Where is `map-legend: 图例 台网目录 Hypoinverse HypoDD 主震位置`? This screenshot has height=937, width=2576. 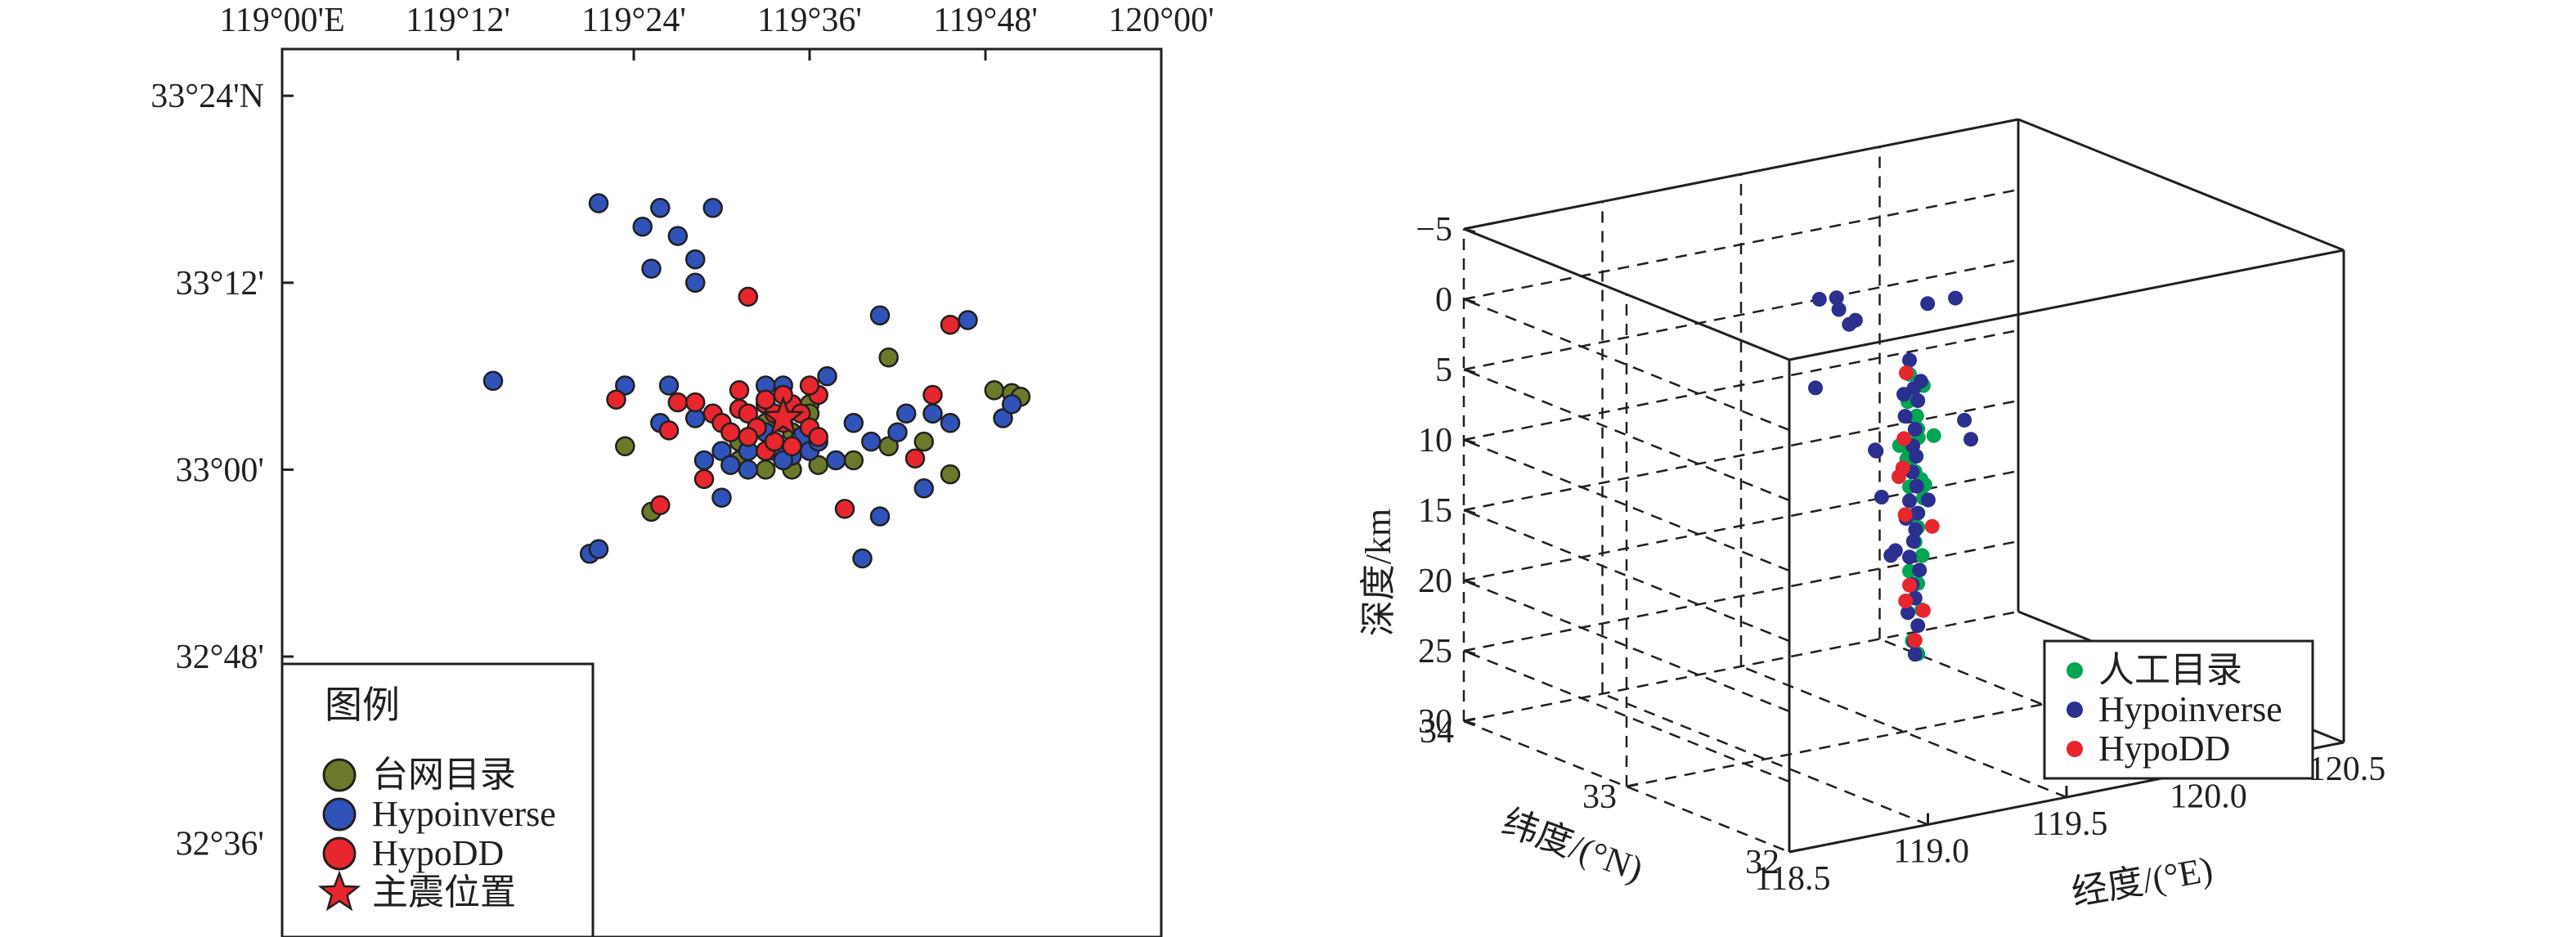 map-legend: 图例 台网目录 Hypoinverse HypoDD 主震位置 is located at coordinates (437, 799).